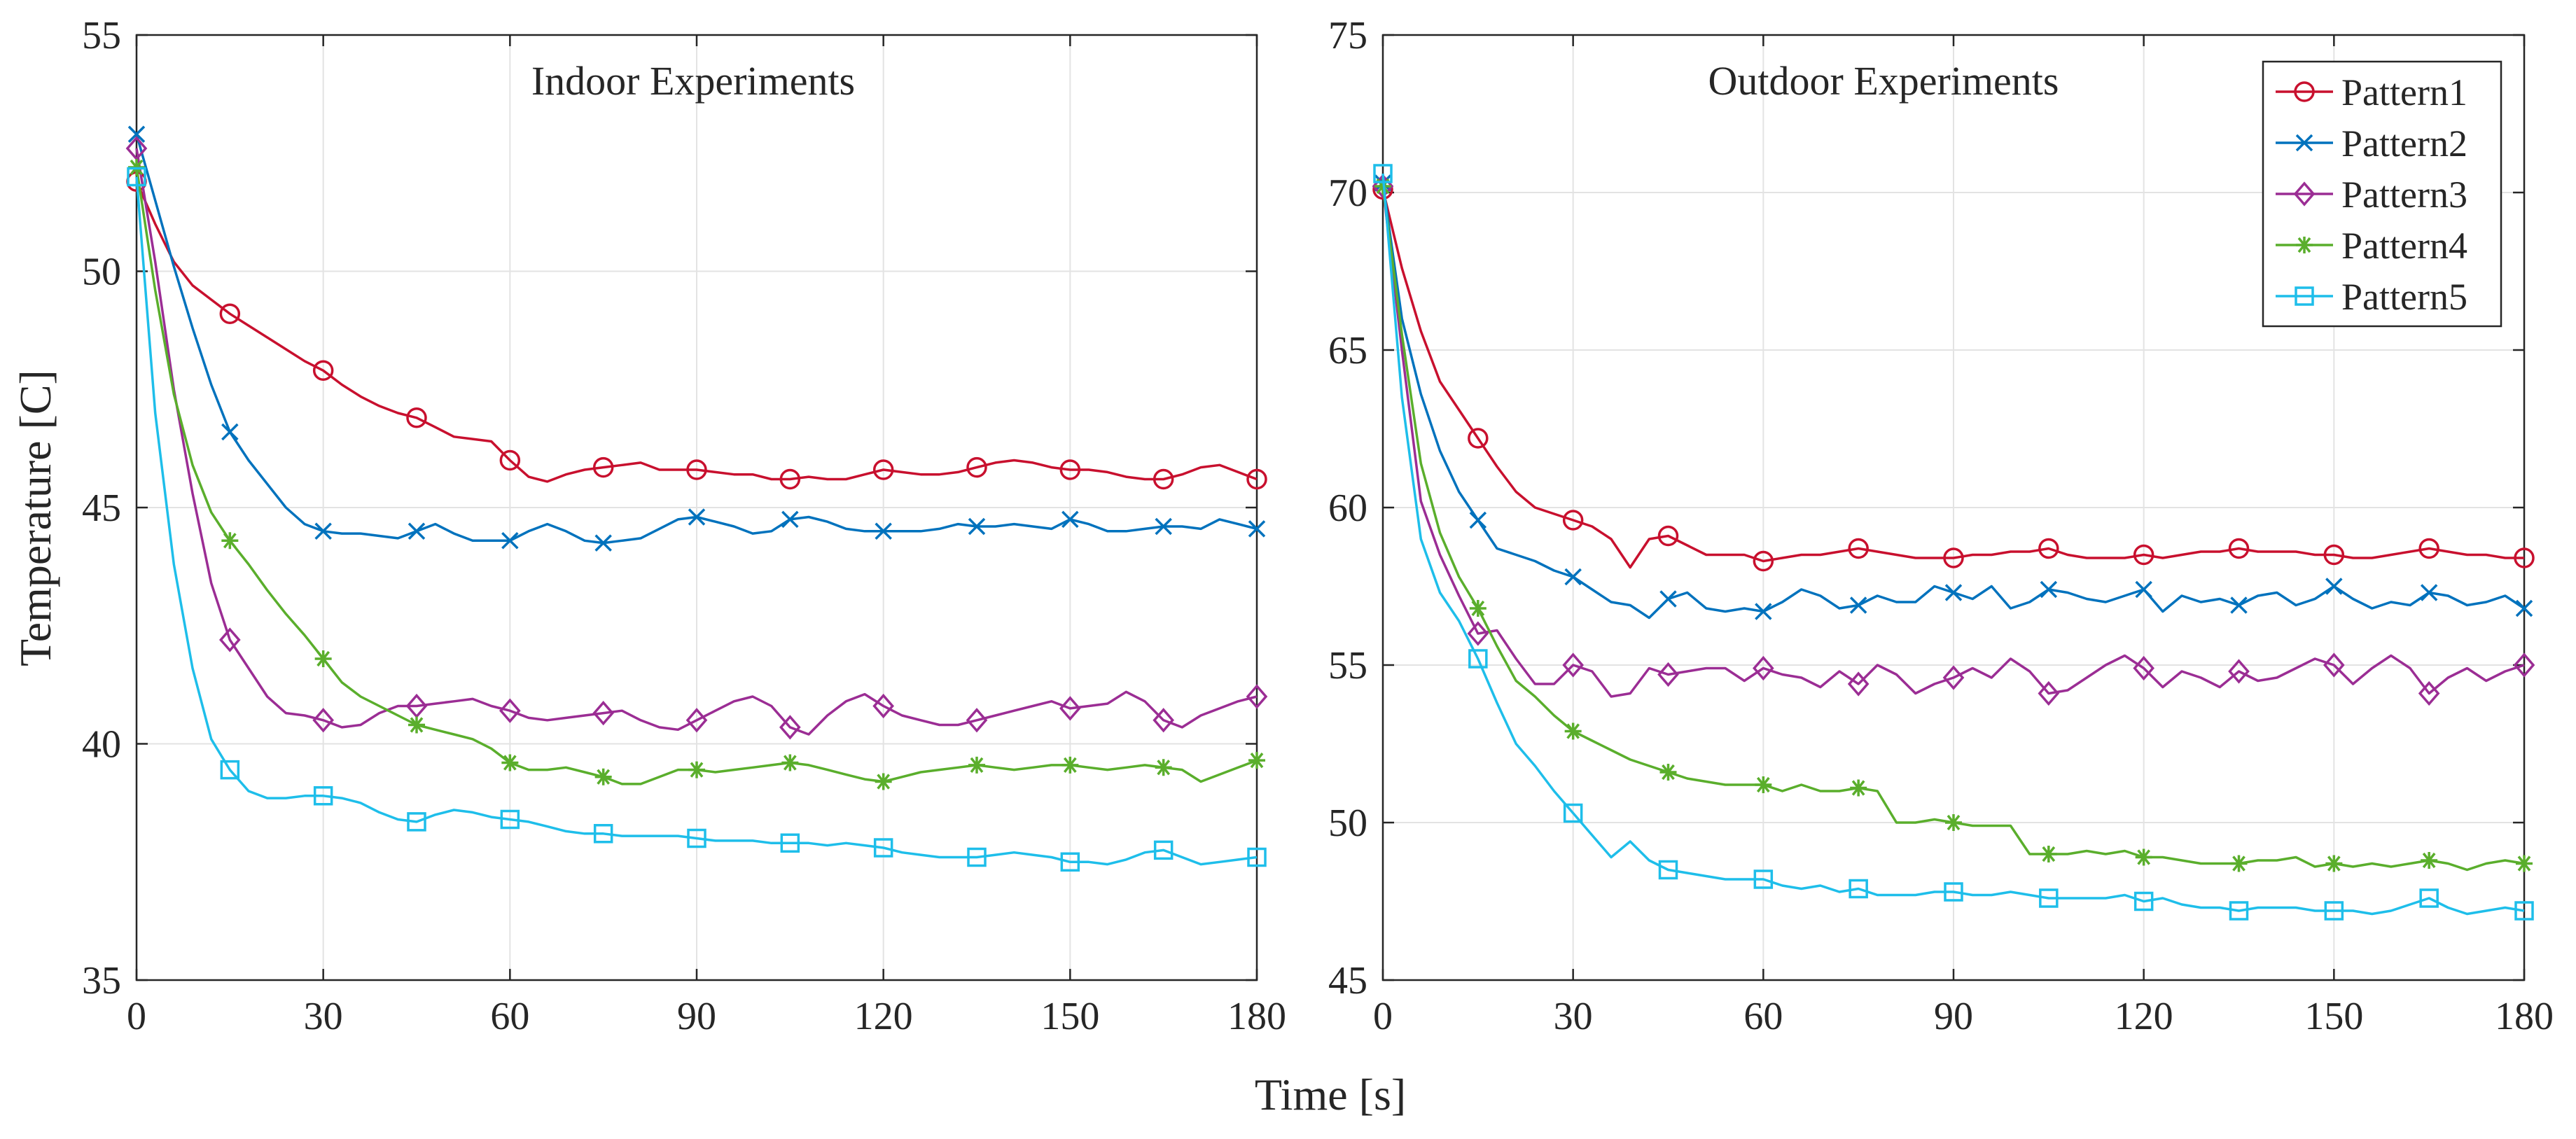  I want to click on legend: Pattern1 Pattern2 Pattern3 Pattern4 Pattern5, so click(2382, 194).